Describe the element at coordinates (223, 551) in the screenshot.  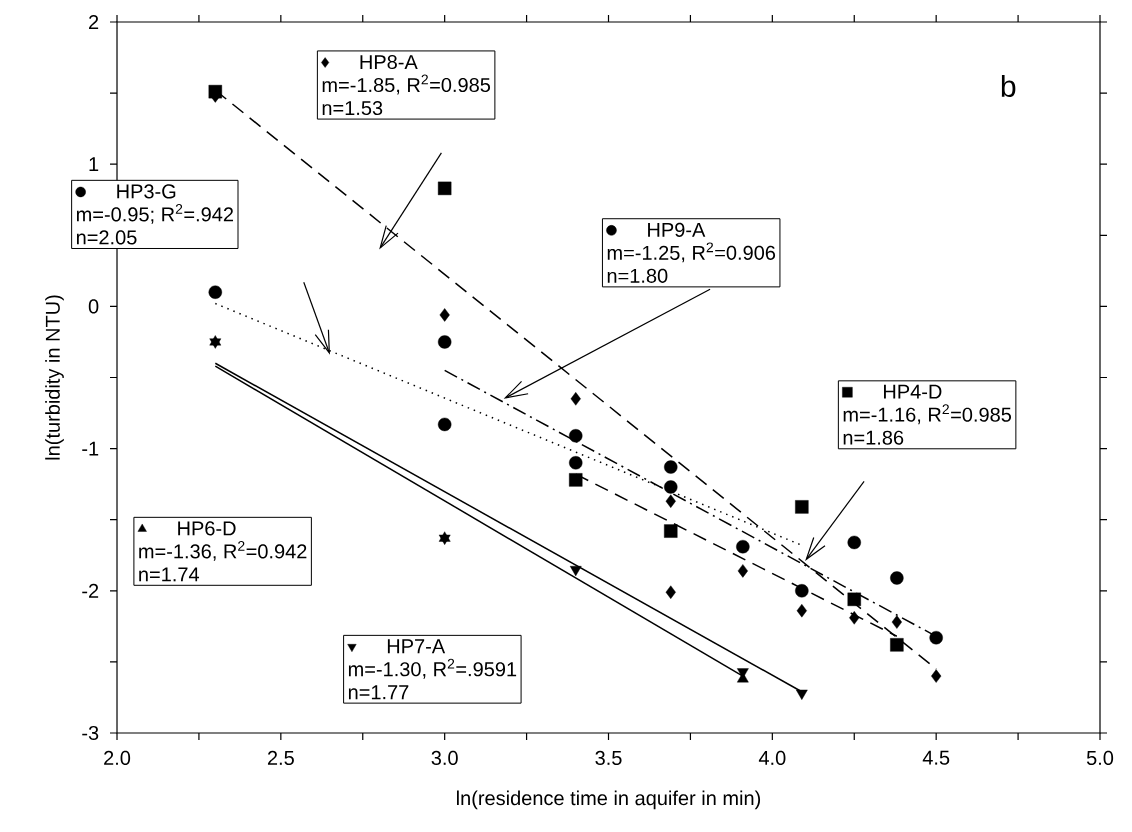
I see `annotation: m=-1.36, R$^{2}$=0.942` at that location.